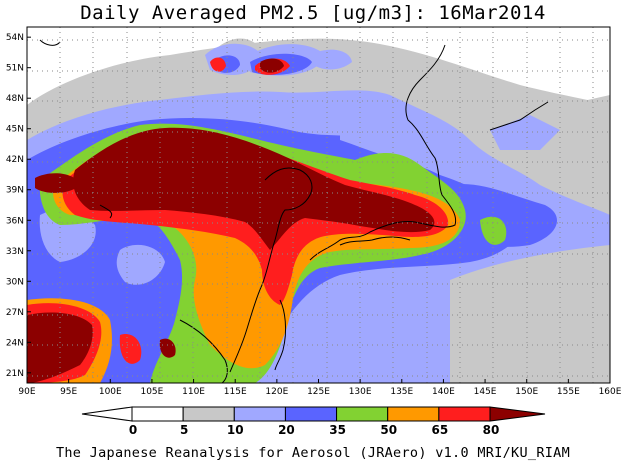 The image size is (626, 466). What do you see at coordinates (485, 392) in the screenshot?
I see `lon-tick-label: 145E` at bounding box center [485, 392].